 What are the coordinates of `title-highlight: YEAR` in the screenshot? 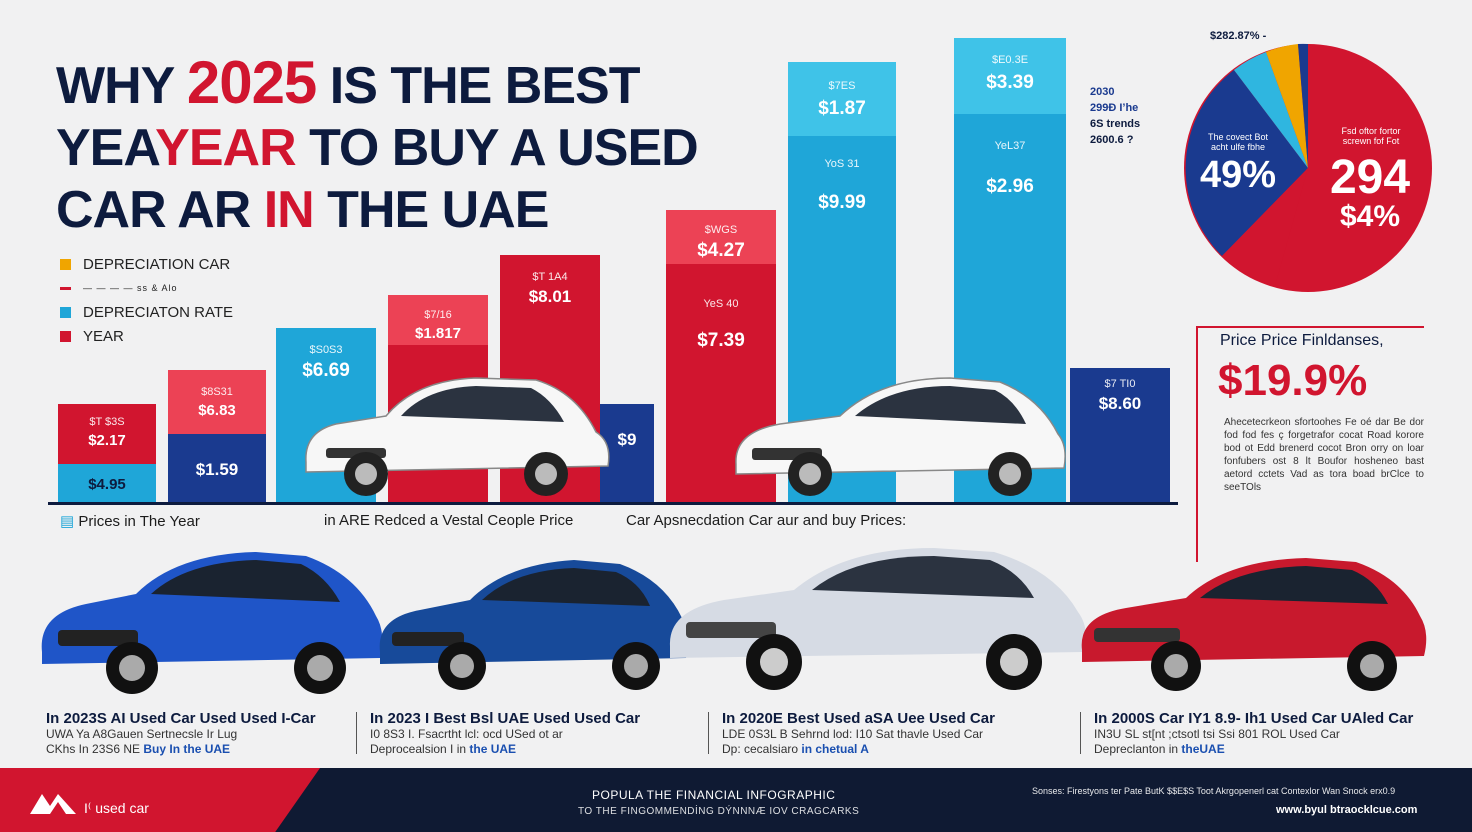 It's located at (225, 148).